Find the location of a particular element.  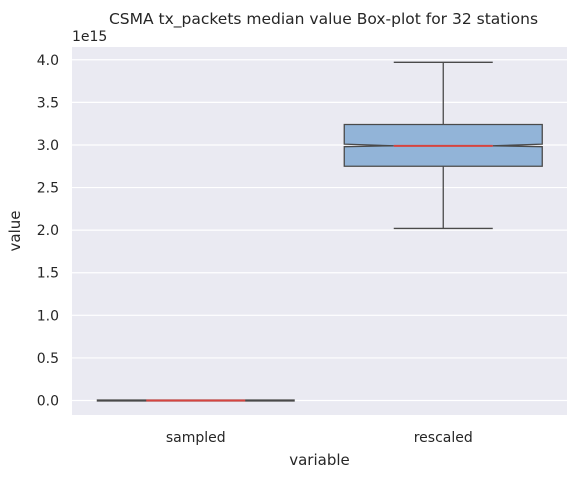

x-tick-label: rescaled is located at coordinates (443, 438).